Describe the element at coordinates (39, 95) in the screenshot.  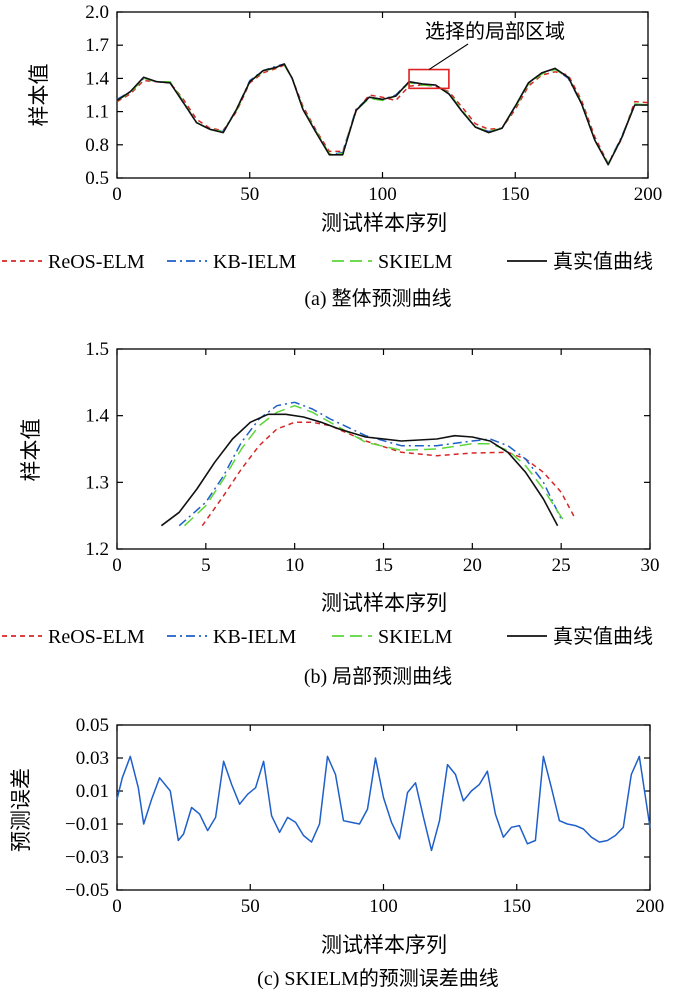
I see `panel-a-ylabel: 样本值` at that location.